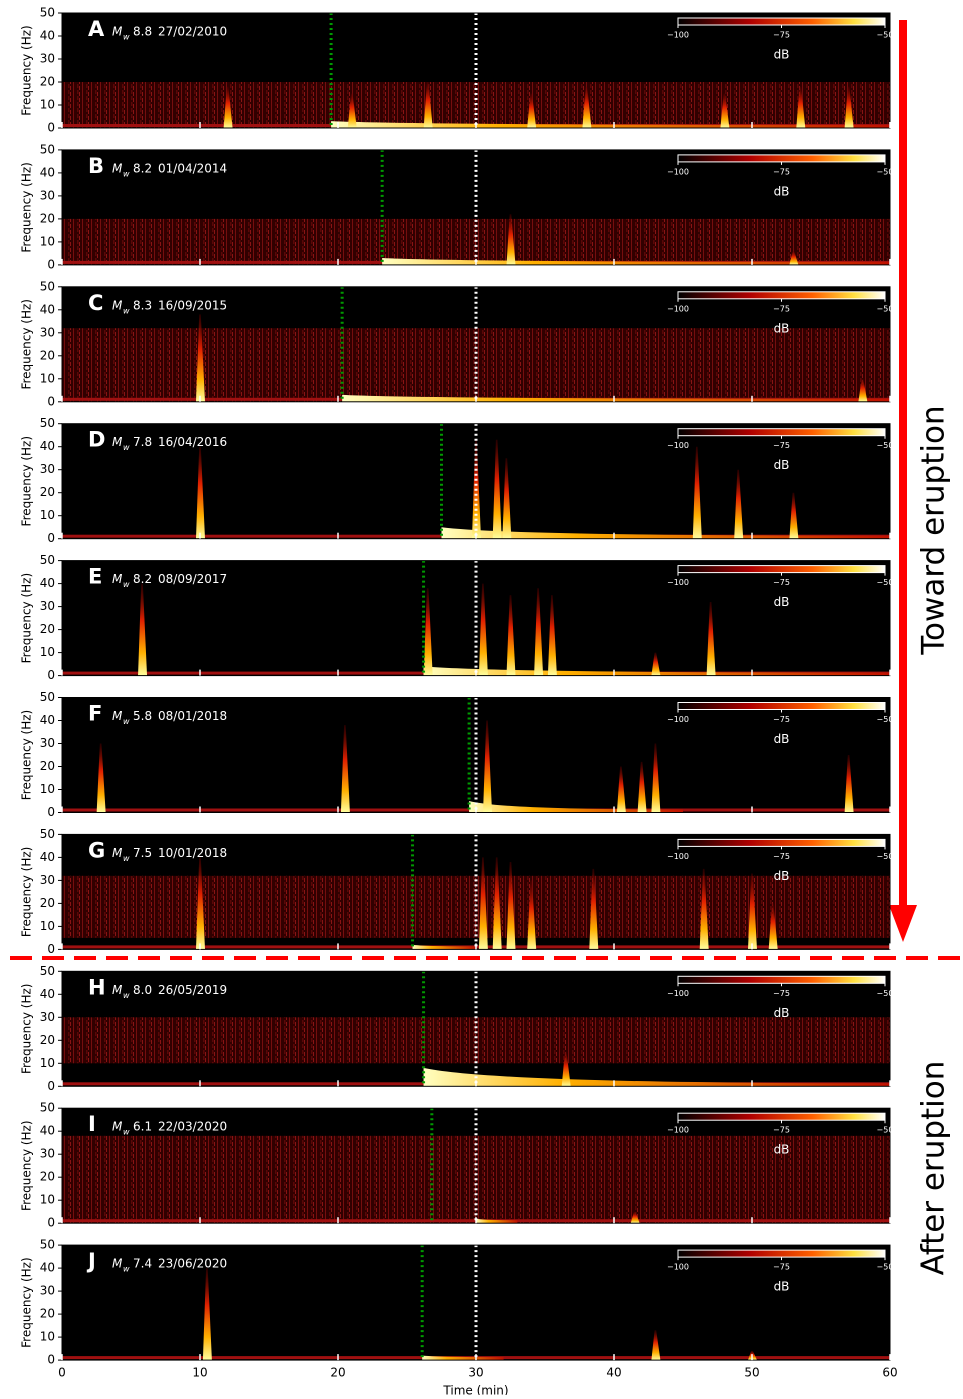  I want to click on x-axis-label: Time (min), so click(475, 1389).